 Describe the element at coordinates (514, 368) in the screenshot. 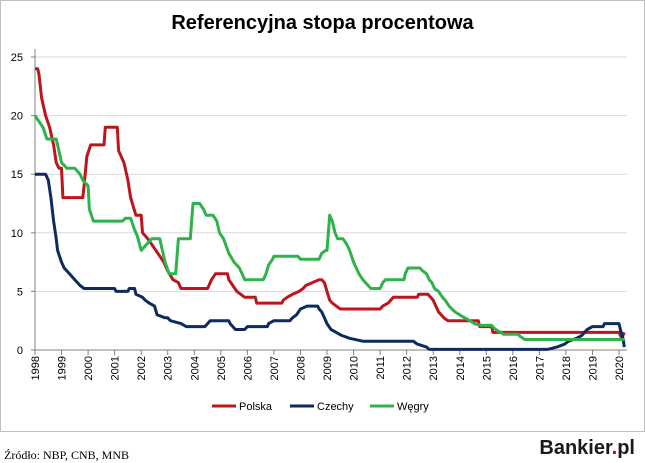

I see `x-tick-label: 2016` at that location.